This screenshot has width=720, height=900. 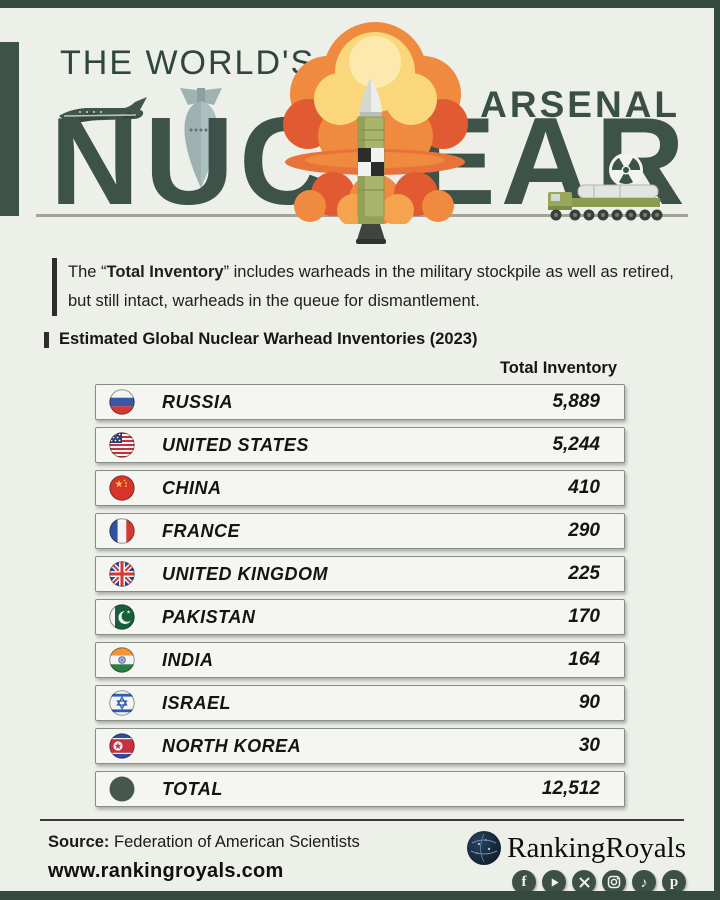 I want to click on table-row-pakistan: PAKISTAN 170, so click(x=360, y=617).